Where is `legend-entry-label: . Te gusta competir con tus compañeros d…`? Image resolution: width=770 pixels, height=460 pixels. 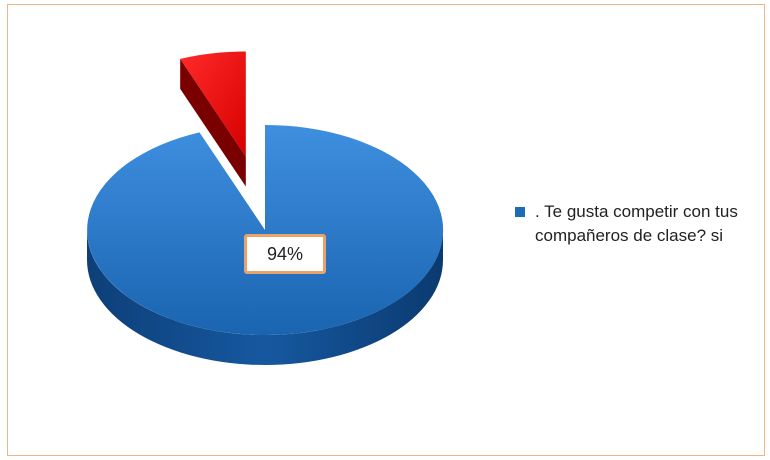
legend-entry-label: . Te gusta competir con tus compañeros d… is located at coordinates (636, 223).